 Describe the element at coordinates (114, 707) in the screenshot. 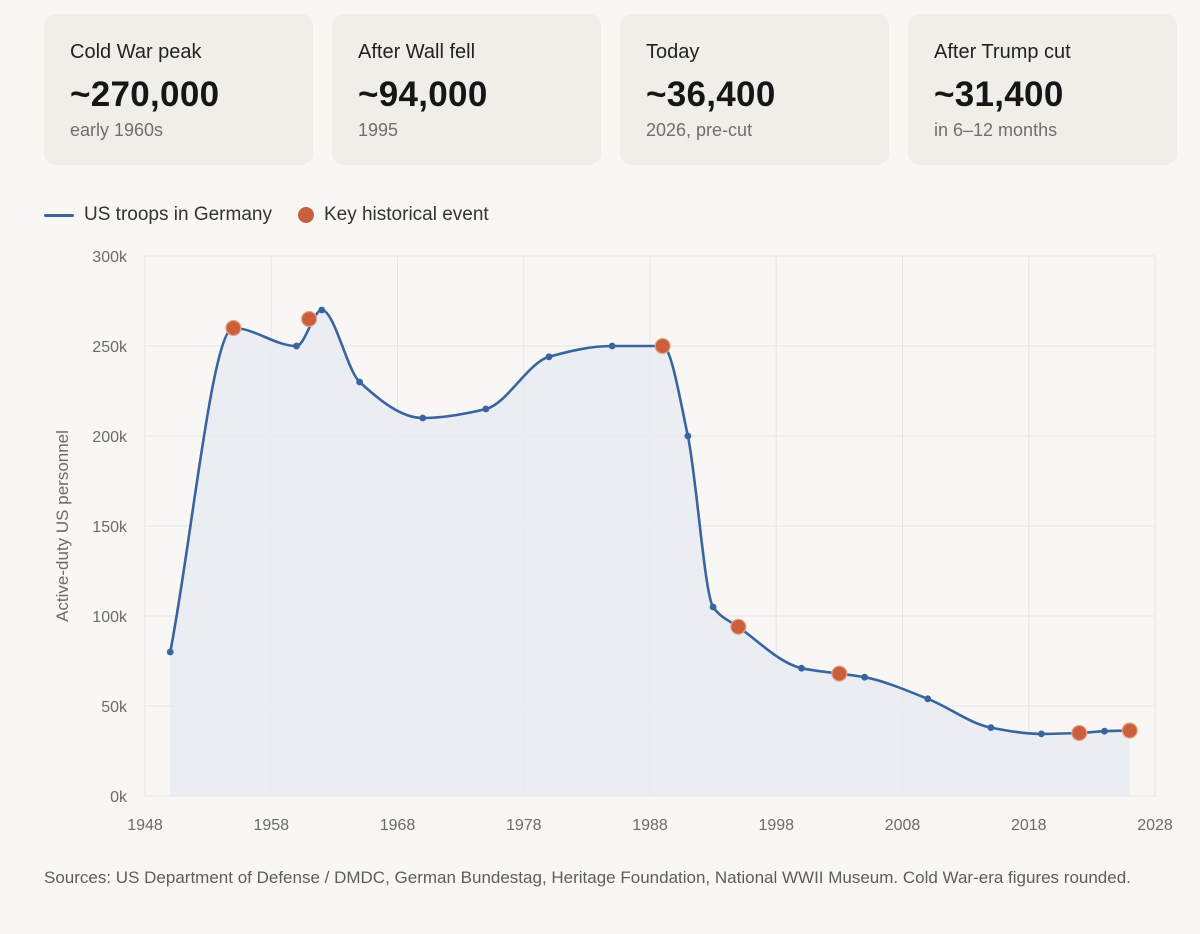

I see `y-tick-label: 50k` at that location.